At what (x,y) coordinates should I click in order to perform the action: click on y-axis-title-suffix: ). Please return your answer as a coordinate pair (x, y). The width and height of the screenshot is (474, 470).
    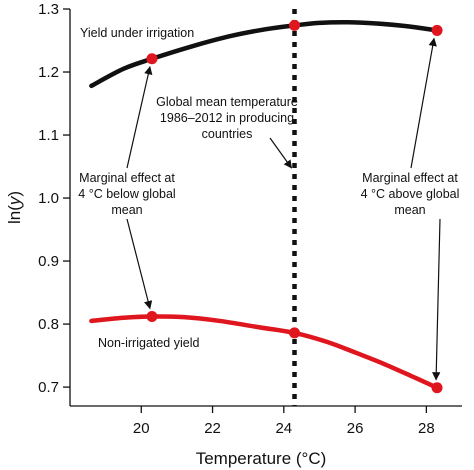
    Looking at the image, I should click on (14, 194).